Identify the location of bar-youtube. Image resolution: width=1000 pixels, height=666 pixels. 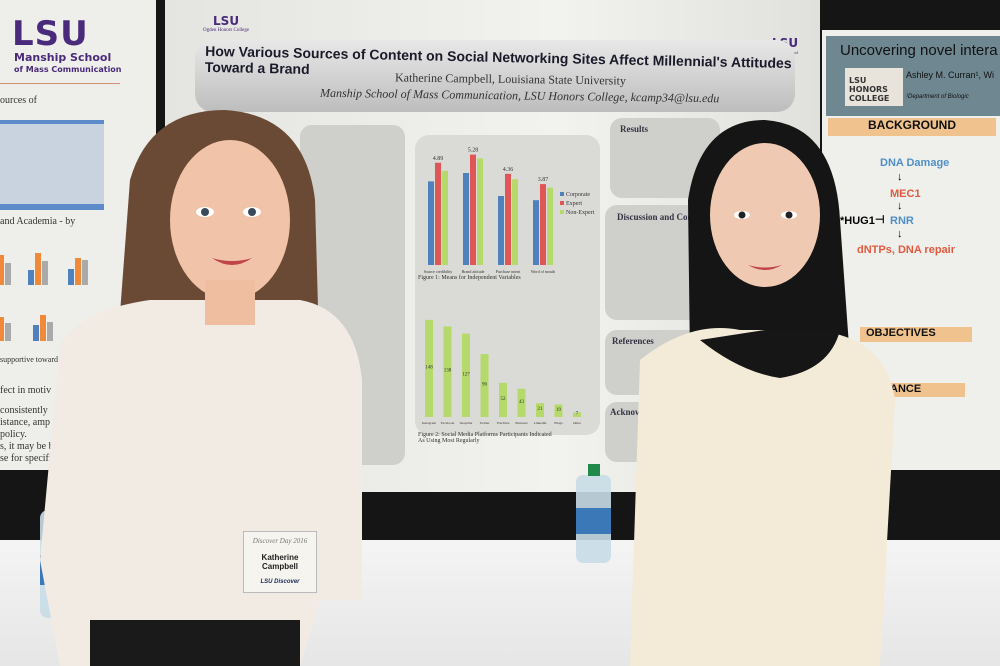
(503, 399).